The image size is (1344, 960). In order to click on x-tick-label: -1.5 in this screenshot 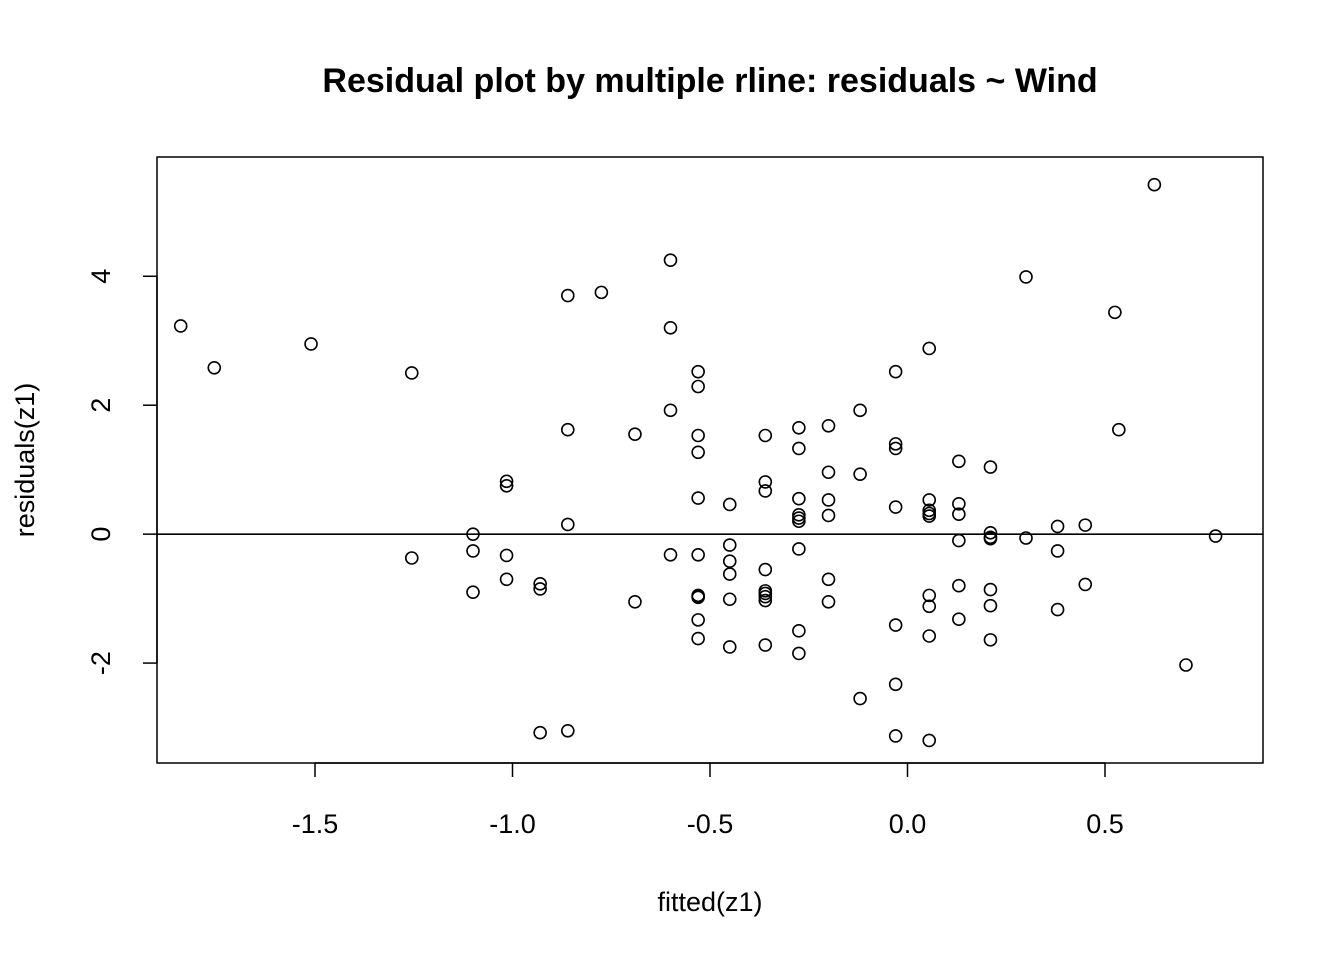, I will do `click(315, 824)`.